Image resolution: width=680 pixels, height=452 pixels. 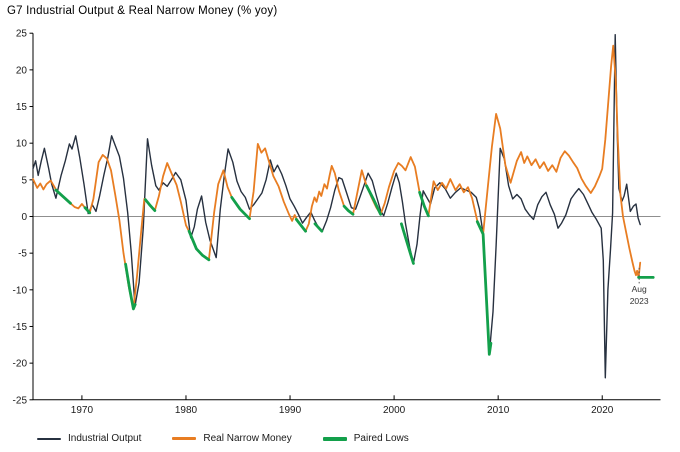 What do you see at coordinates (22, 144) in the screenshot?
I see `y-tick-label: 10` at bounding box center [22, 144].